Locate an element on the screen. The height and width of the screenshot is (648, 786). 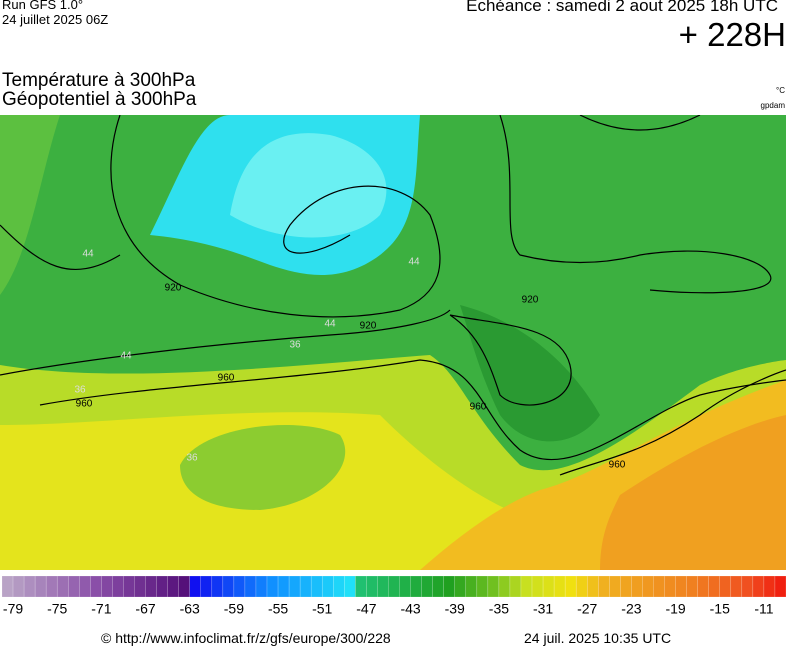
colorbar-tick-label: -43 is located at coordinates (410, 609).